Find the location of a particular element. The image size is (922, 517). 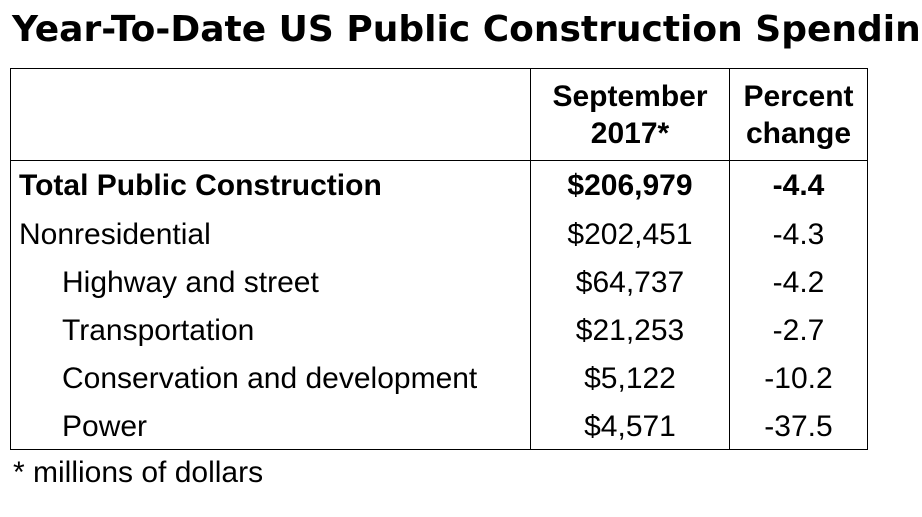

row-value: $4,571 is located at coordinates (630, 426).